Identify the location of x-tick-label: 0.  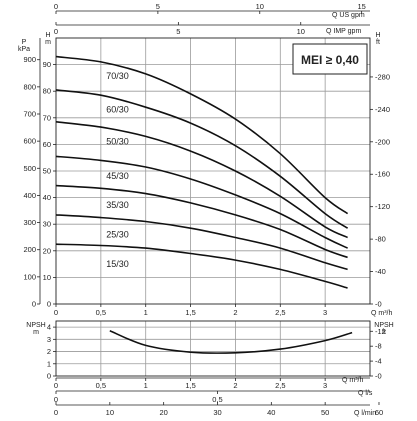
(56, 312).